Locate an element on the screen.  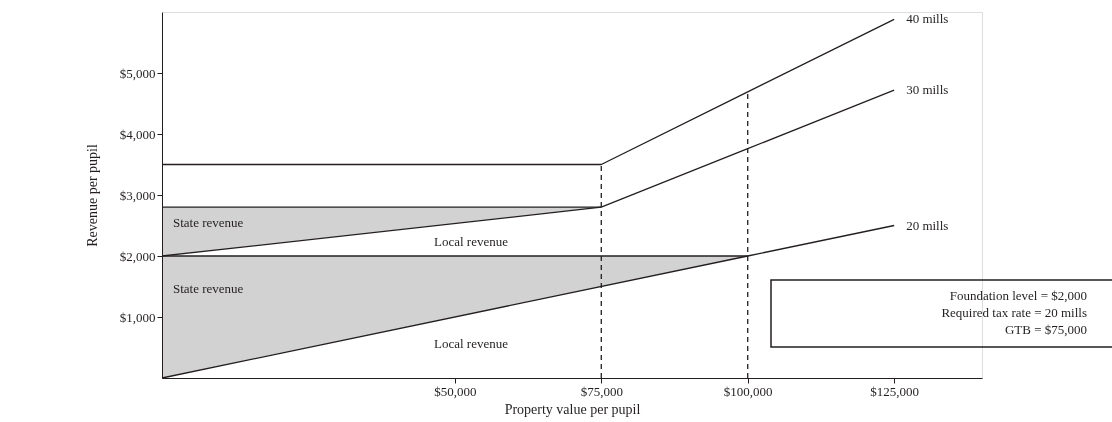
x-tick-label: $125,000 is located at coordinates (895, 391).